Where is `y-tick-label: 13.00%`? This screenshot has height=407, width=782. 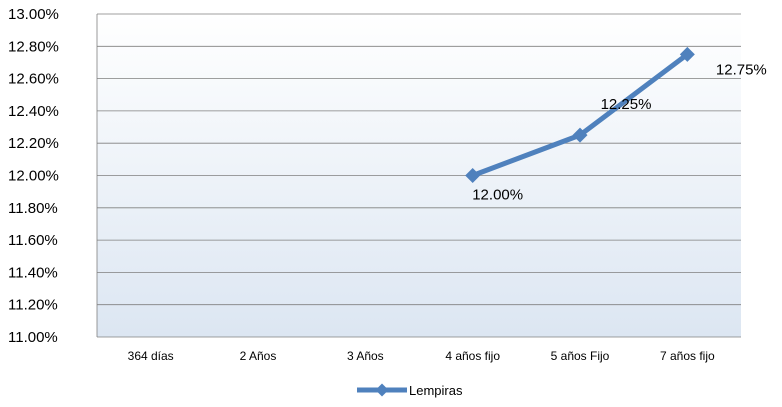
y-tick-label: 13.00% is located at coordinates (33, 14).